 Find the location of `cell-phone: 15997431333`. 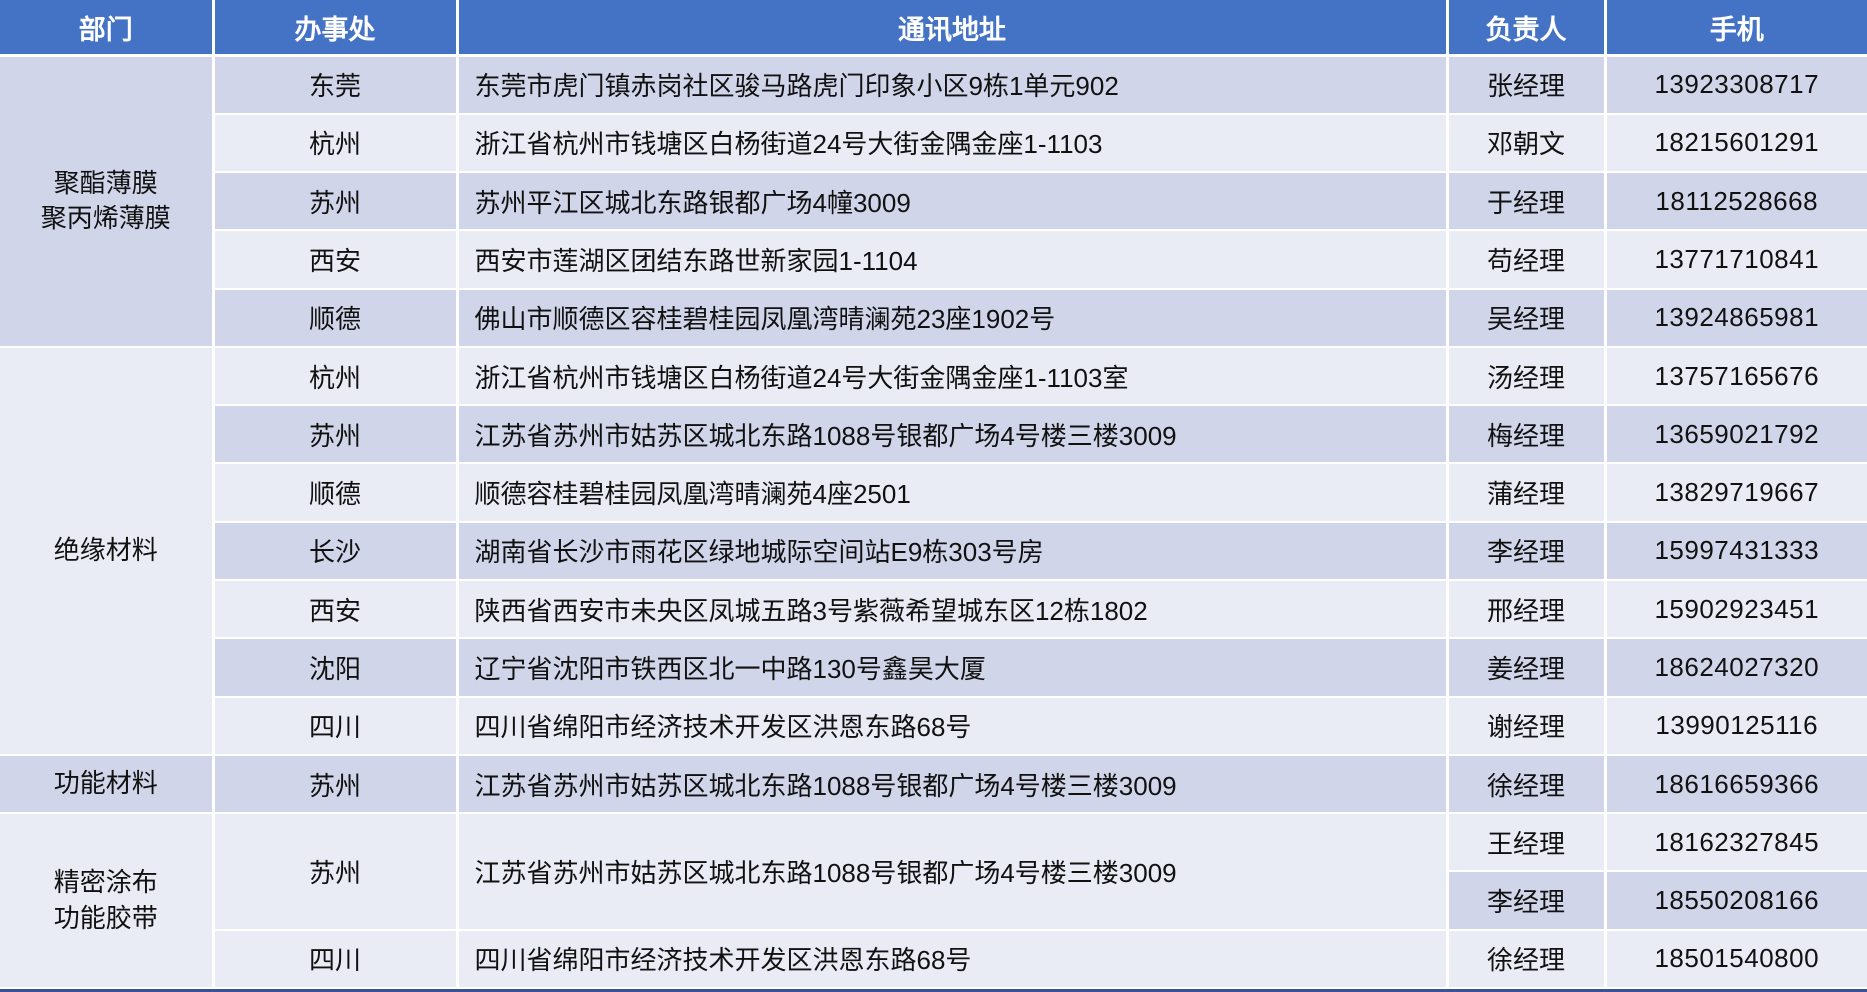

cell-phone: 15997431333 is located at coordinates (1736, 551).